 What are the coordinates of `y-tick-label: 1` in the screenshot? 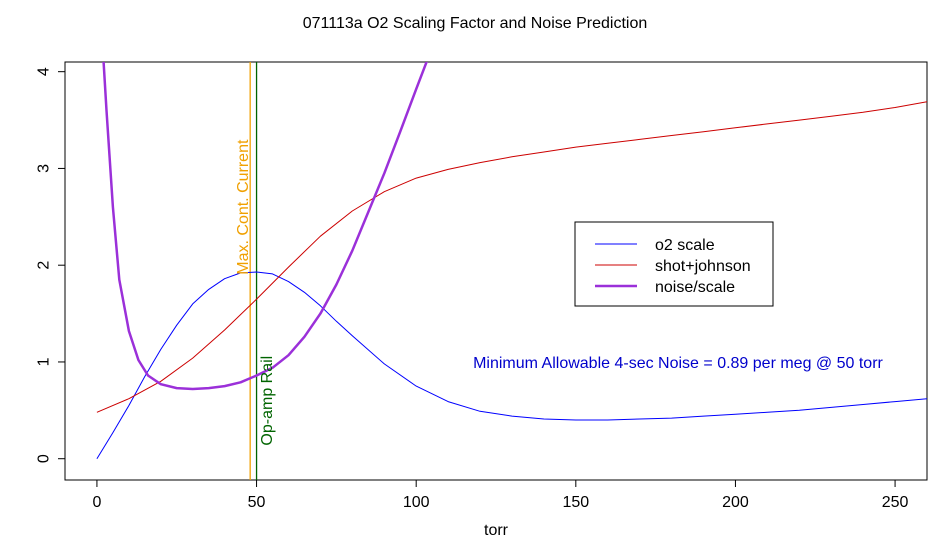 It's located at (44, 361).